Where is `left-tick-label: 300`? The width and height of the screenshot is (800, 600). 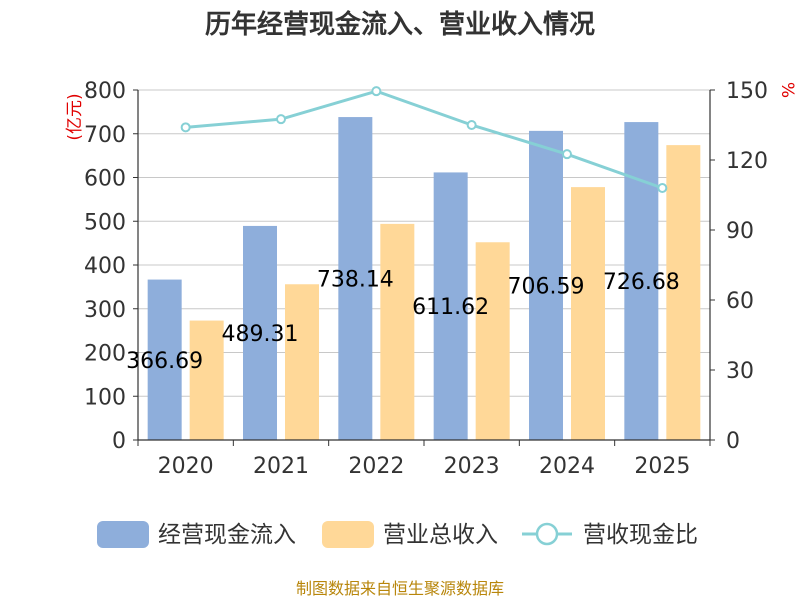 left-tick-label: 300 is located at coordinates (105, 310).